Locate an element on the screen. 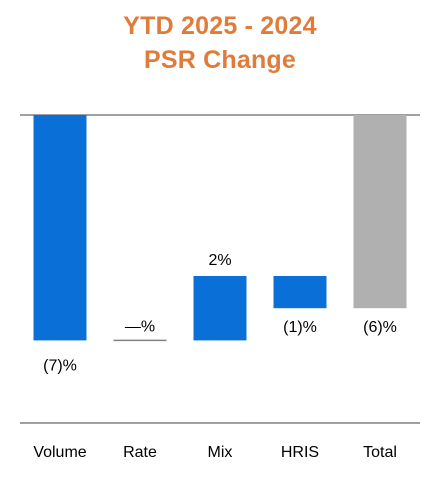  chart-title-line-1: YTD 2025 - 2024 is located at coordinates (220, 26).